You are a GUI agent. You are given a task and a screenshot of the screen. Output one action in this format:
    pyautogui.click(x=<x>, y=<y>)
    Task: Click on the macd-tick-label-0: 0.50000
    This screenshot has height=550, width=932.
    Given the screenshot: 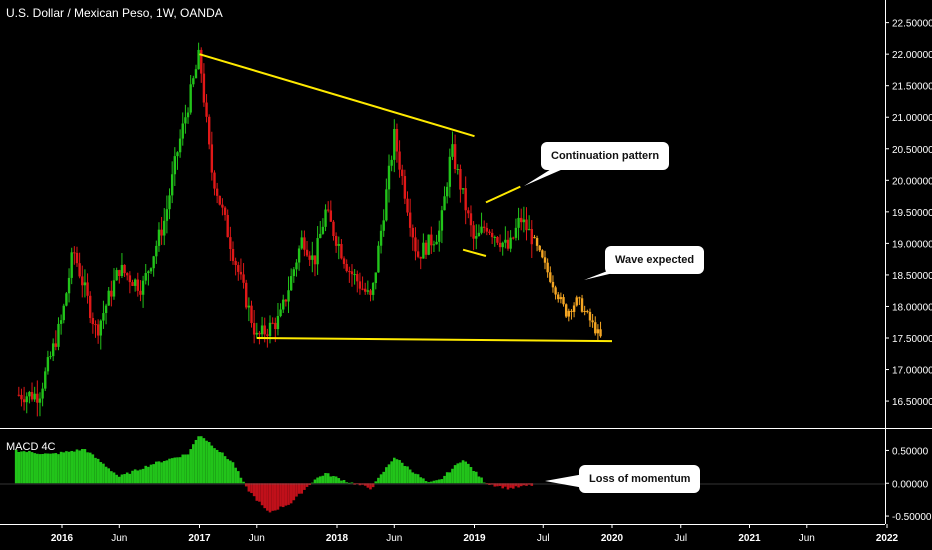 What is the action you would take?
    pyautogui.click(x=910, y=451)
    